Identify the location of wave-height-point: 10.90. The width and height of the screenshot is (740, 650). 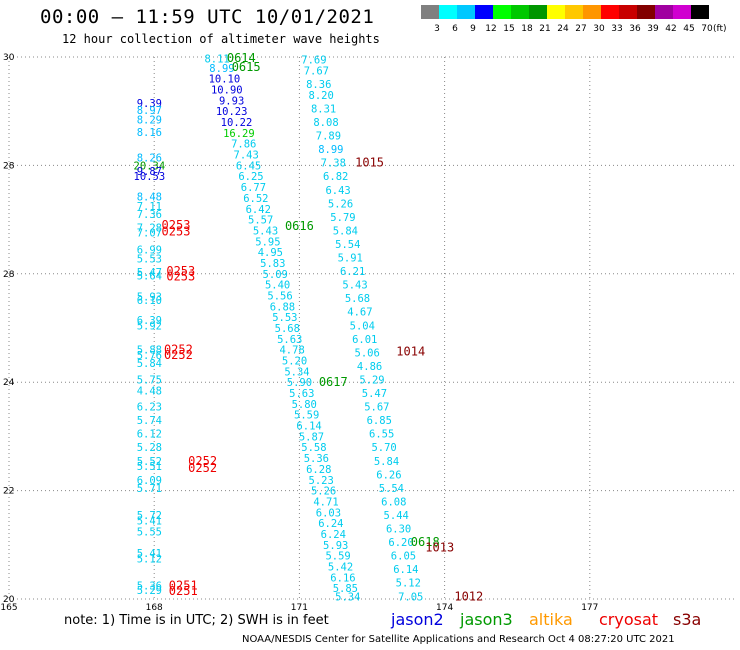
(227, 91).